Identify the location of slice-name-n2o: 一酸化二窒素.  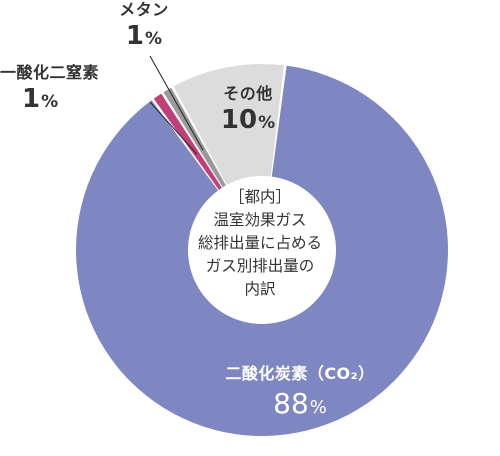
(50, 72).